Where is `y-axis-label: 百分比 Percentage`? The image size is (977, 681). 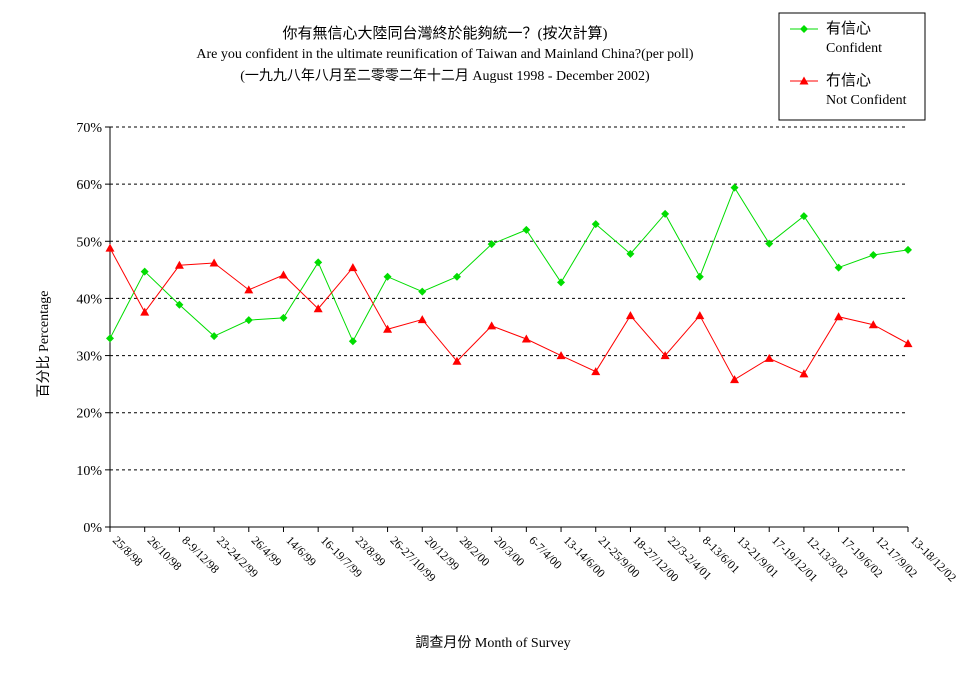
y-axis-label: 百分比 Percentage is located at coordinates (44, 344).